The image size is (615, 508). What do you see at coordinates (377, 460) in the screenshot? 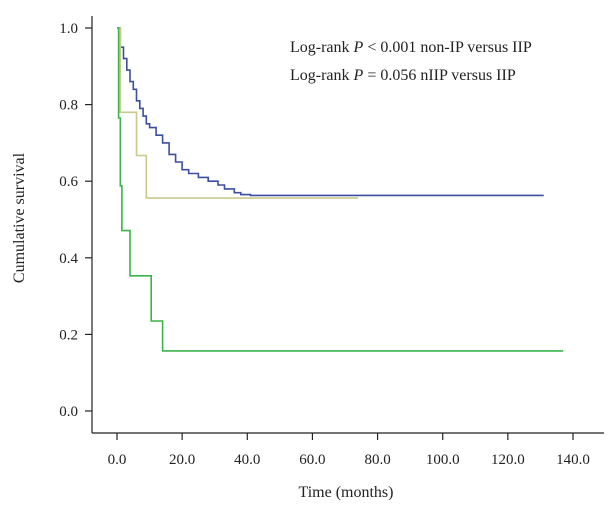
I see `x-tick-label: 80.0` at bounding box center [377, 460].